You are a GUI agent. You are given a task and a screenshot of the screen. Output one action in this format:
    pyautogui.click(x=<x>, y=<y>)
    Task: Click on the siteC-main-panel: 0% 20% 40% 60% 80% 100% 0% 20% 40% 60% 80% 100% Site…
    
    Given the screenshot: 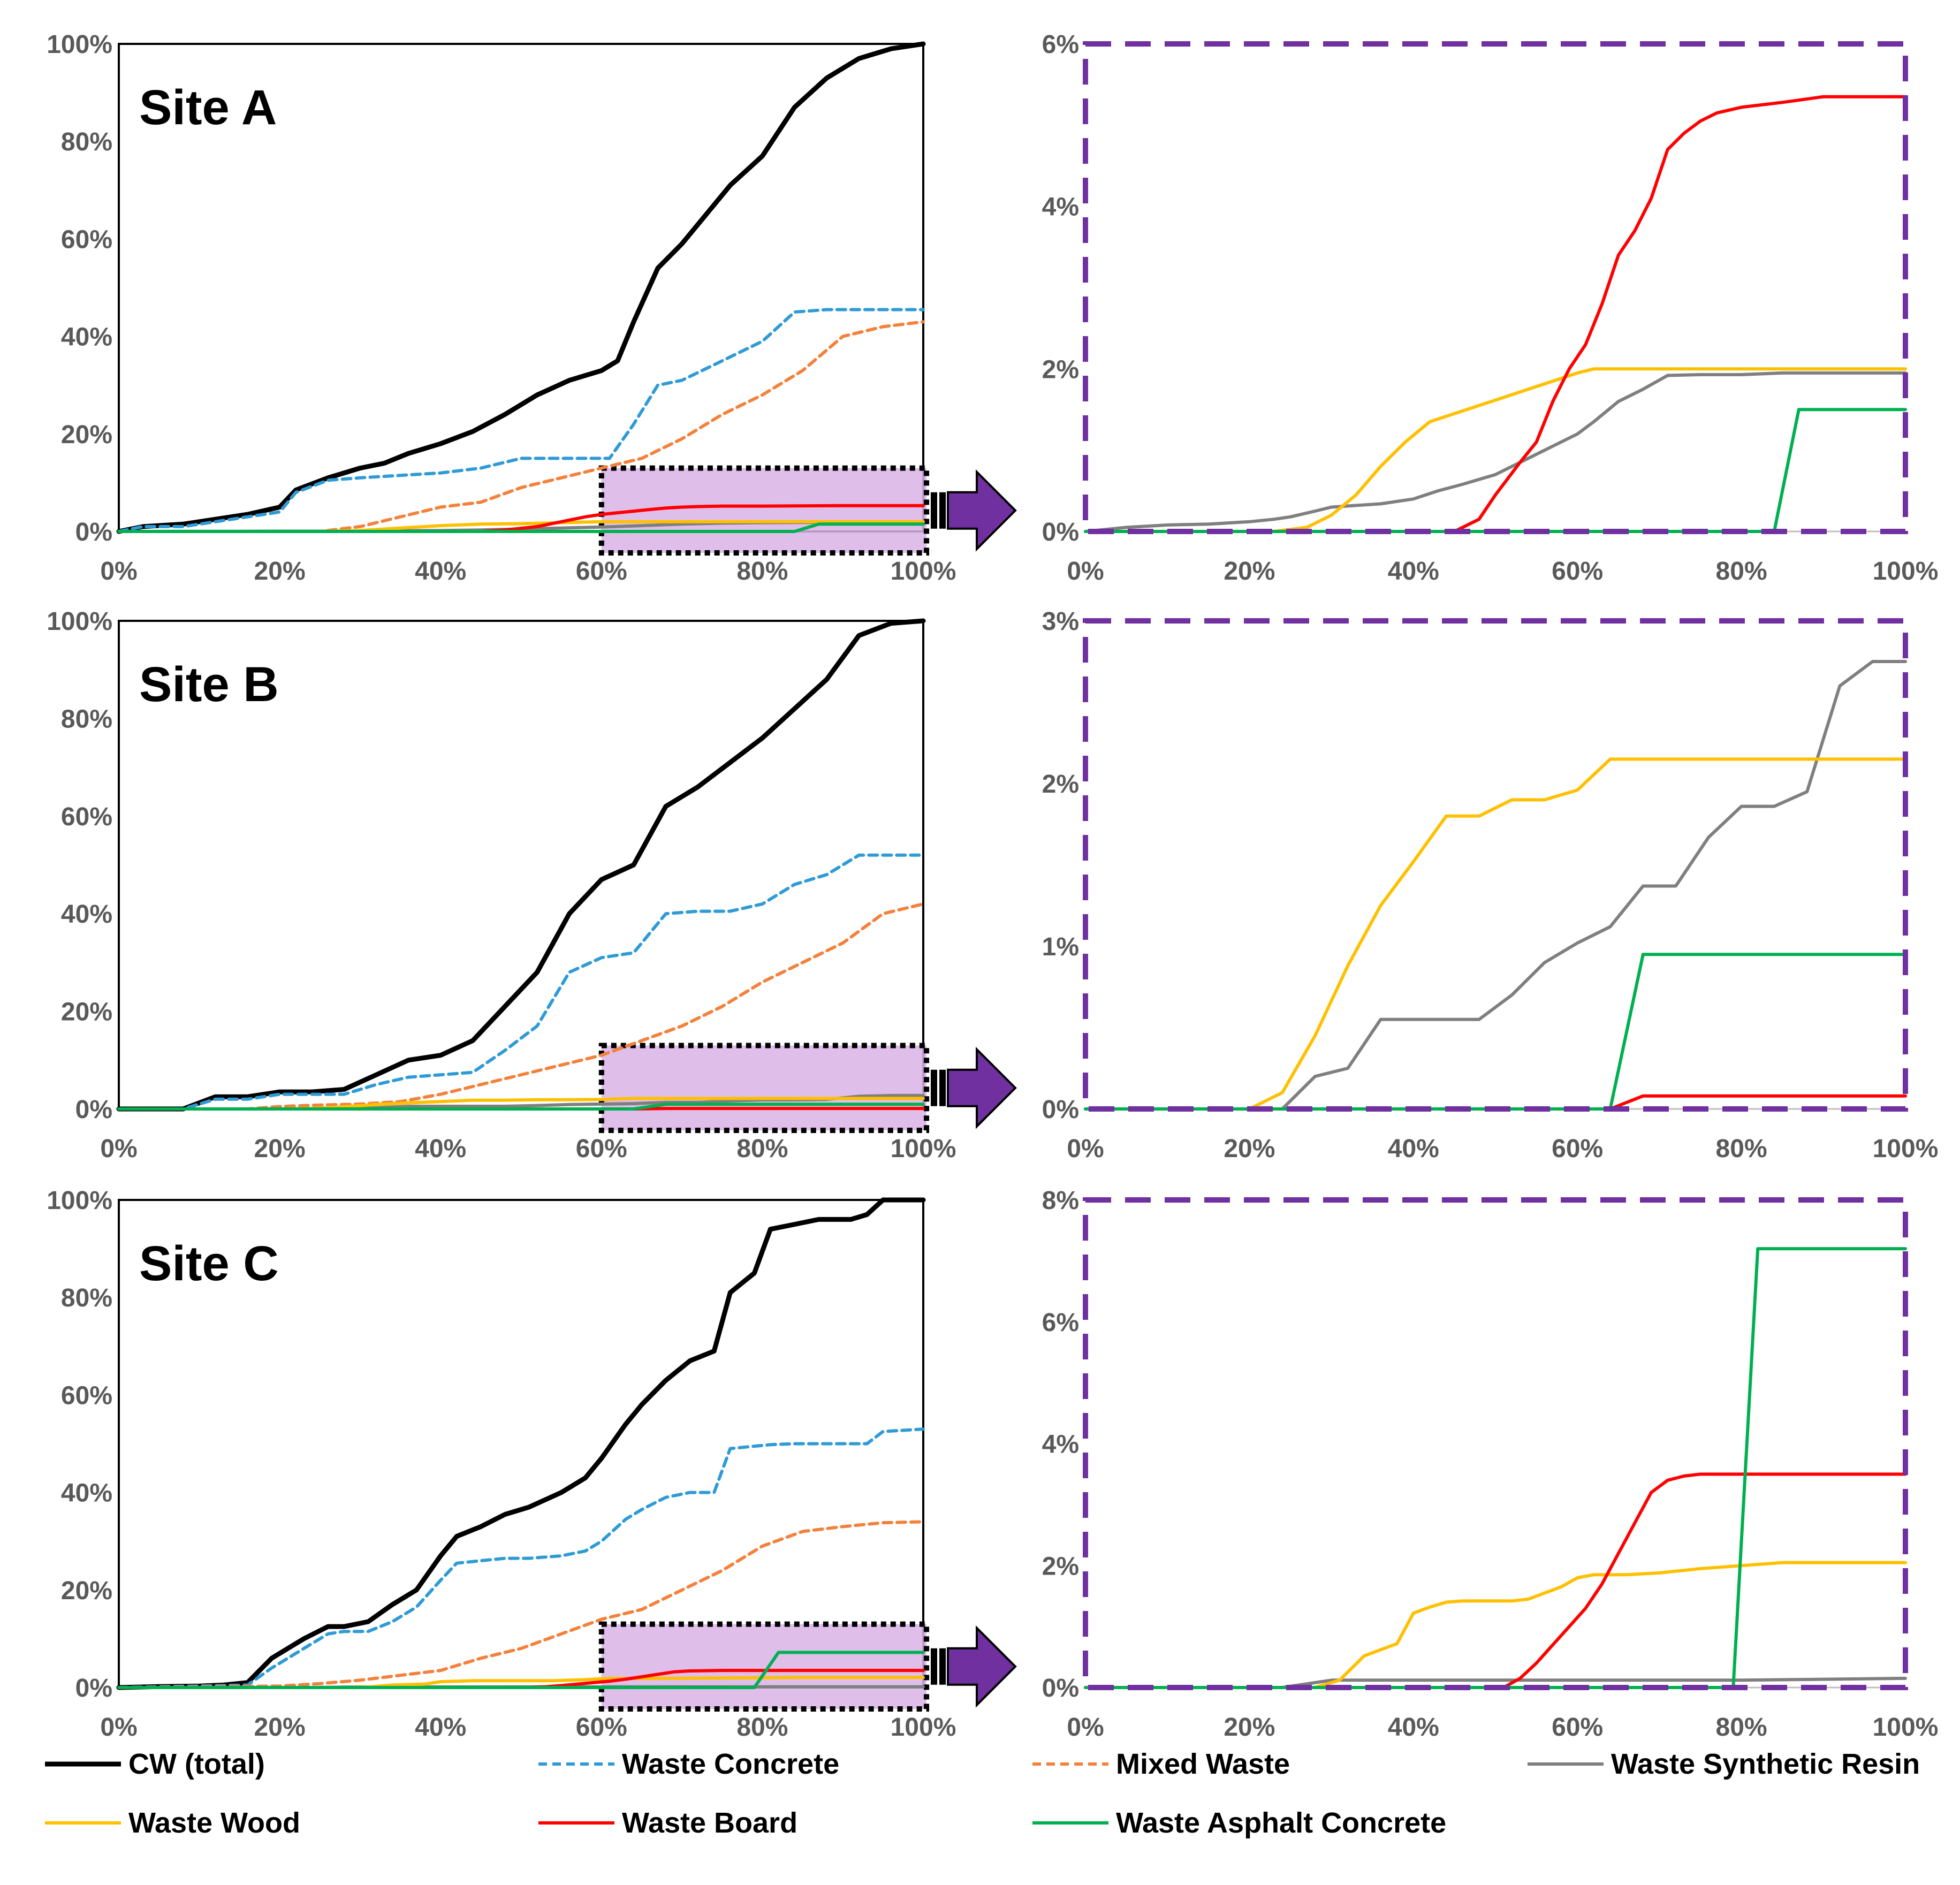 What is the action you would take?
    pyautogui.click(x=532, y=1465)
    